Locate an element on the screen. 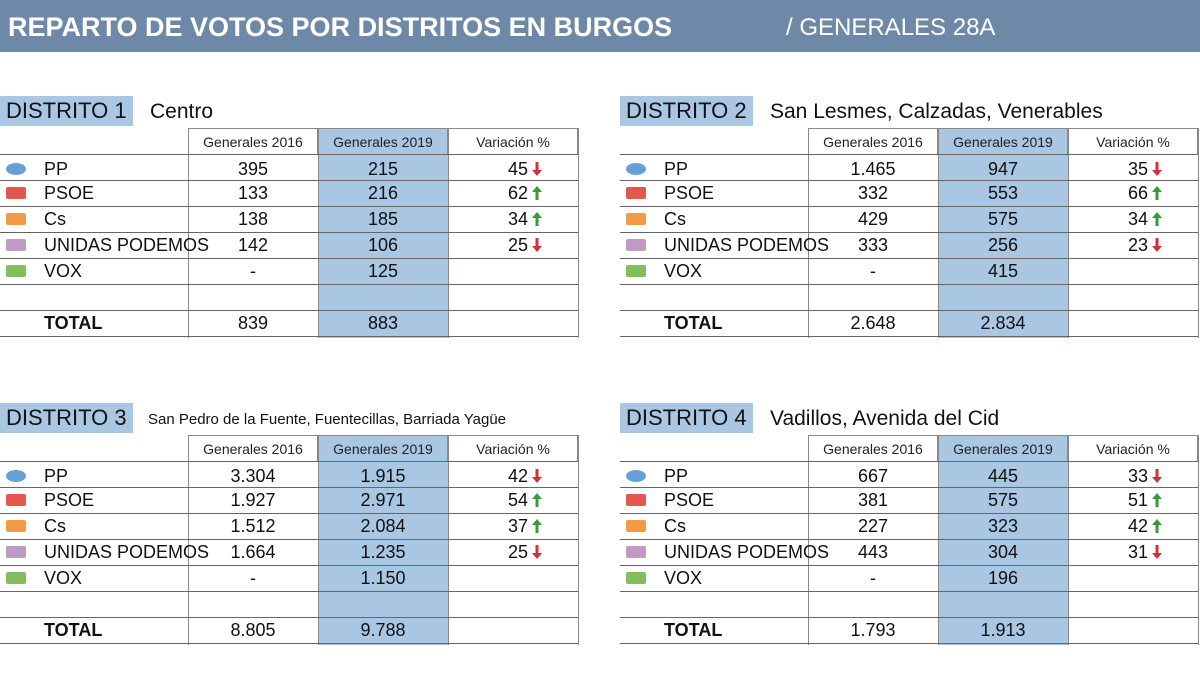 The height and width of the screenshot is (675, 1200). votes-2016: - is located at coordinates (873, 271).